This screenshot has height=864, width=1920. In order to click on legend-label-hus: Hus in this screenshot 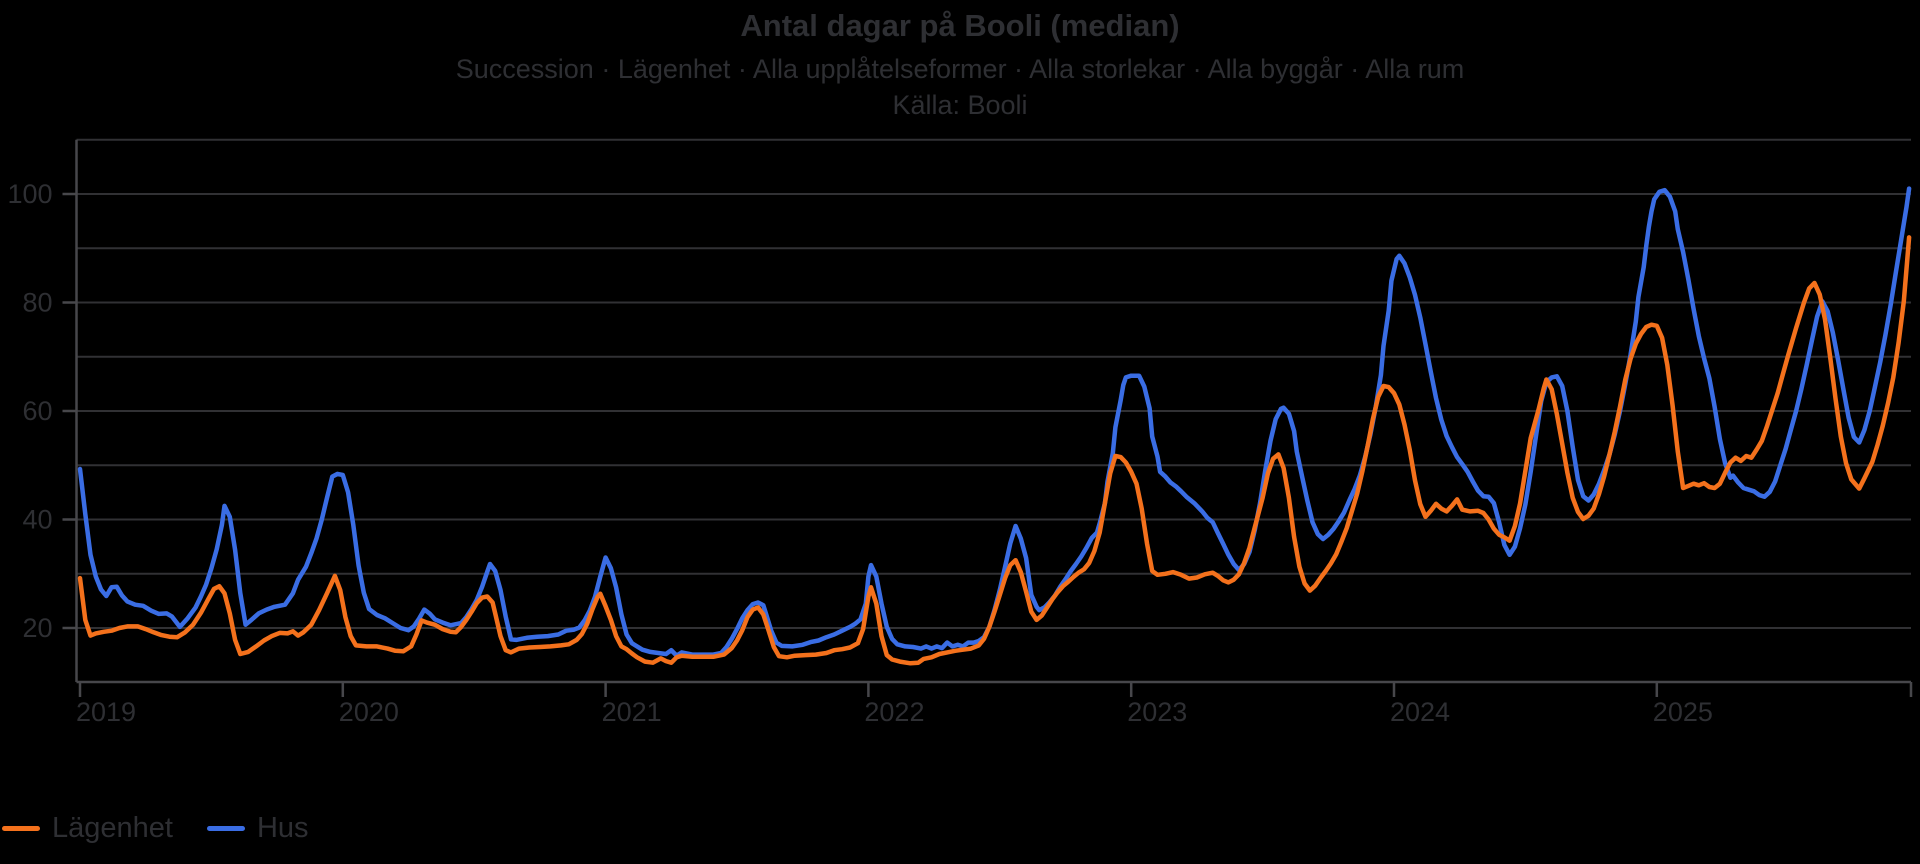, I will do `click(282, 828)`.